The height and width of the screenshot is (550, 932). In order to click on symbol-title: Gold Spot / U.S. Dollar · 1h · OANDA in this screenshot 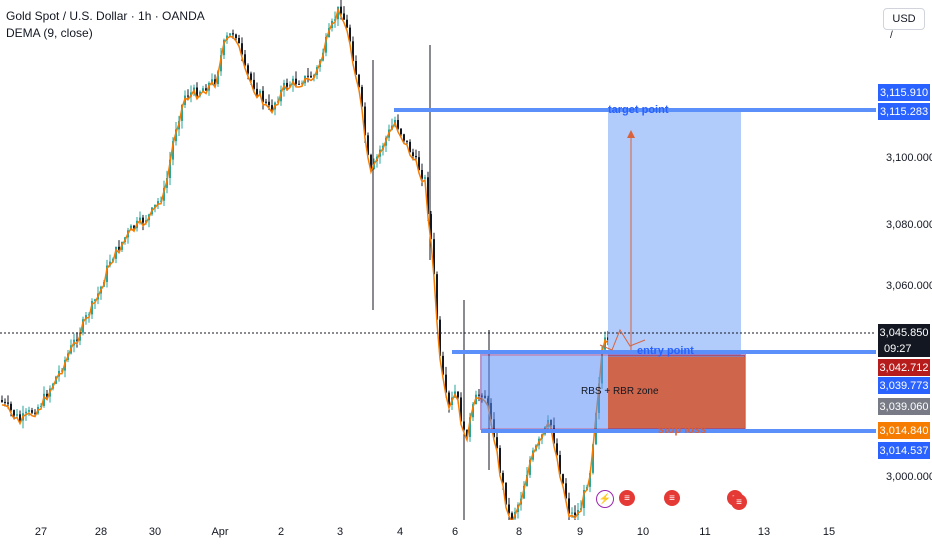, I will do `click(105, 16)`.